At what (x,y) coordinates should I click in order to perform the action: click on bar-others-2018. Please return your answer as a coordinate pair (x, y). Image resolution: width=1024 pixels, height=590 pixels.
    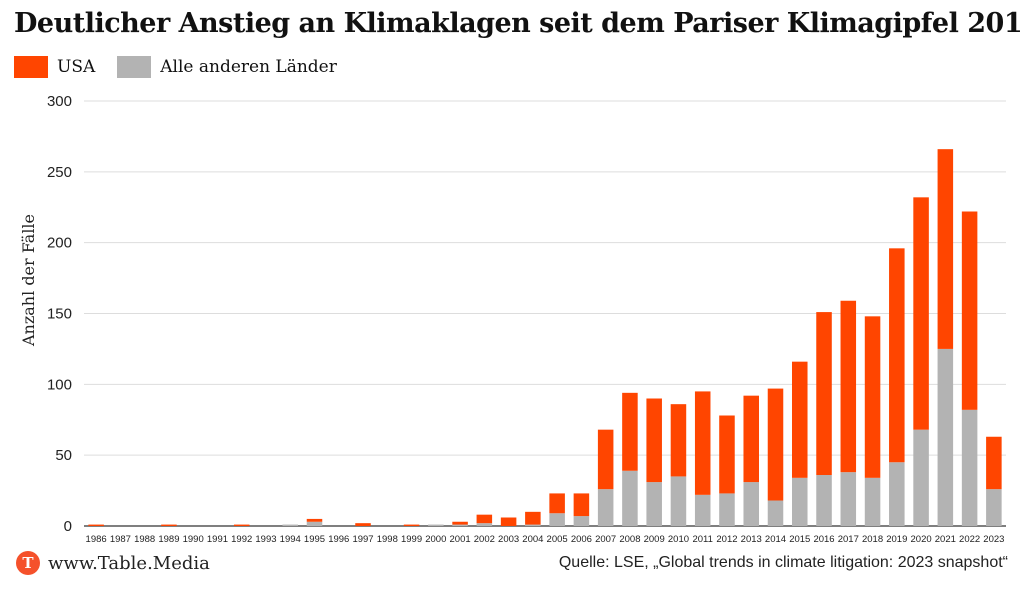
    Looking at the image, I should click on (872, 501).